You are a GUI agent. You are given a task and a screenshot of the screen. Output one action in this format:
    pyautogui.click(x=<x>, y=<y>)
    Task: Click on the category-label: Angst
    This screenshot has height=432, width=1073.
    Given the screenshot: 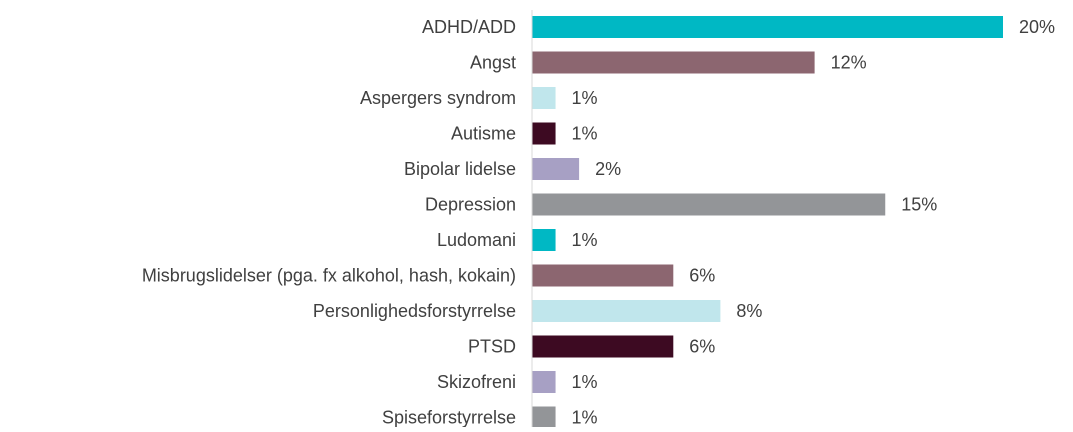 What is the action you would take?
    pyautogui.click(x=493, y=62)
    